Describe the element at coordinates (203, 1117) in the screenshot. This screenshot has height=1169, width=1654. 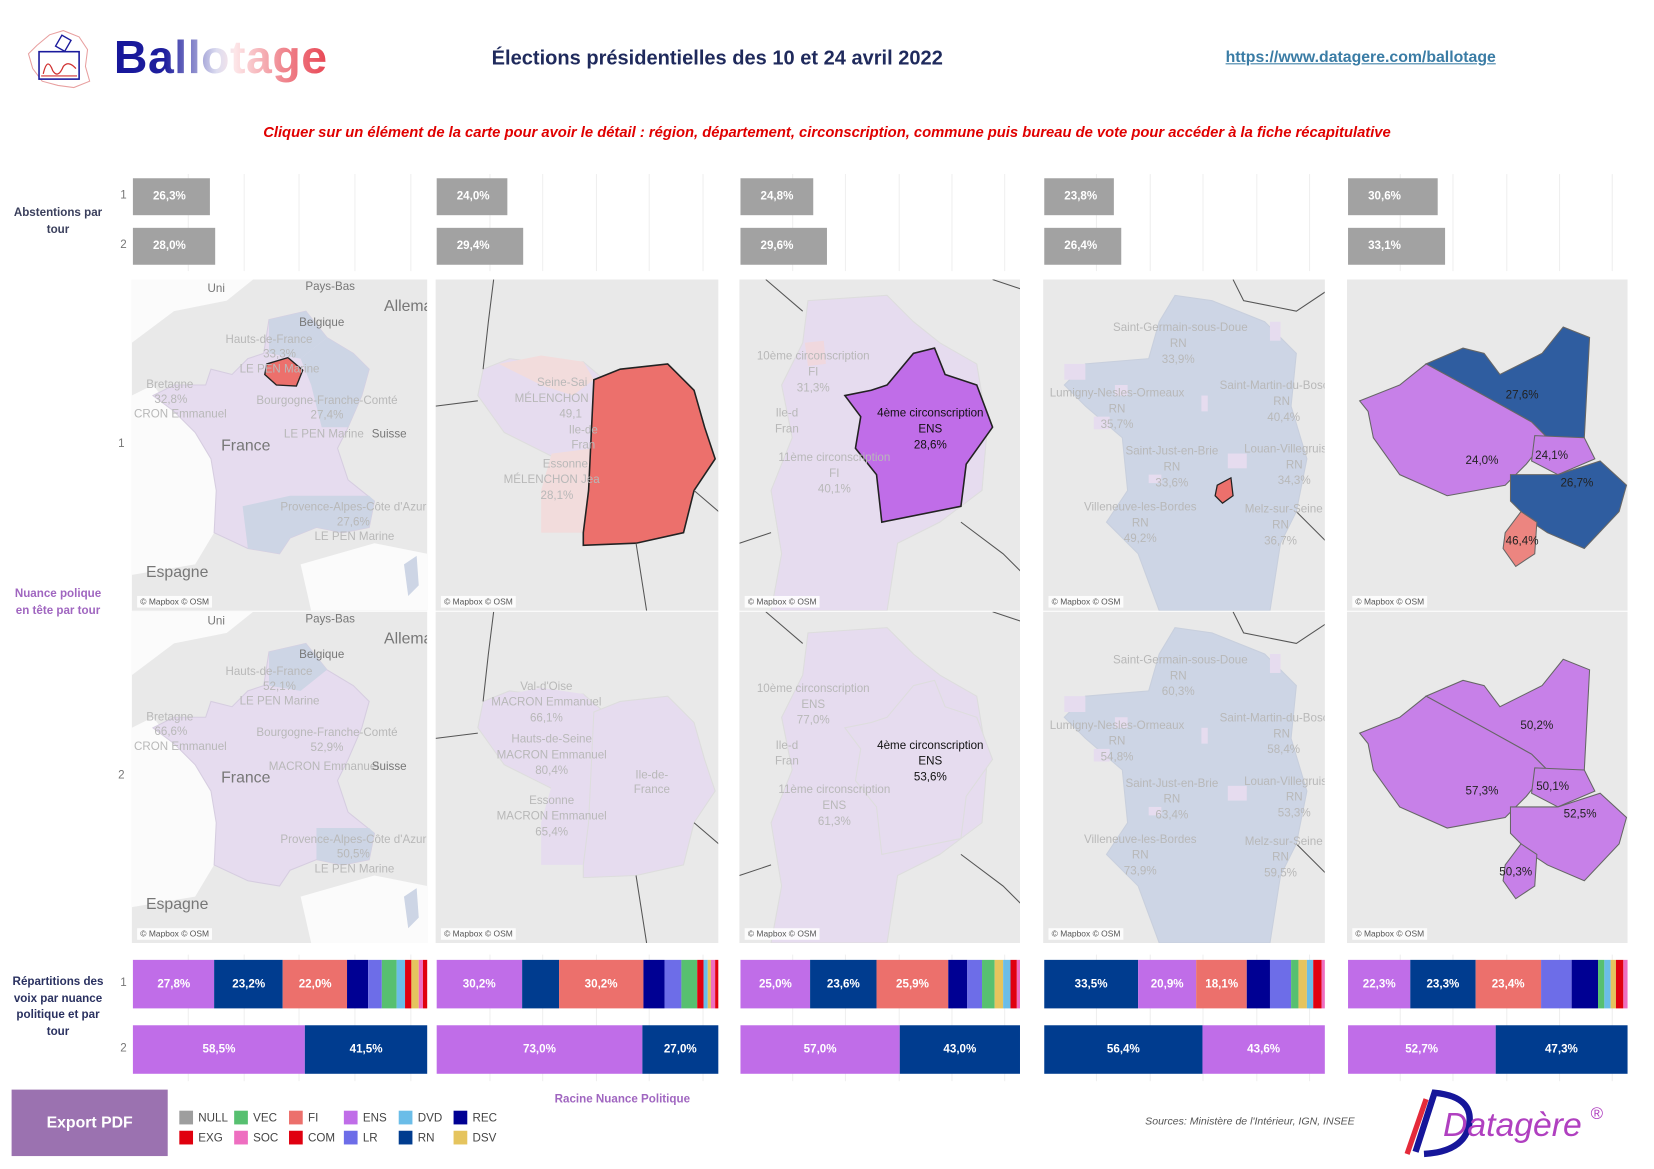
I see `legend-item-null: NULL` at that location.